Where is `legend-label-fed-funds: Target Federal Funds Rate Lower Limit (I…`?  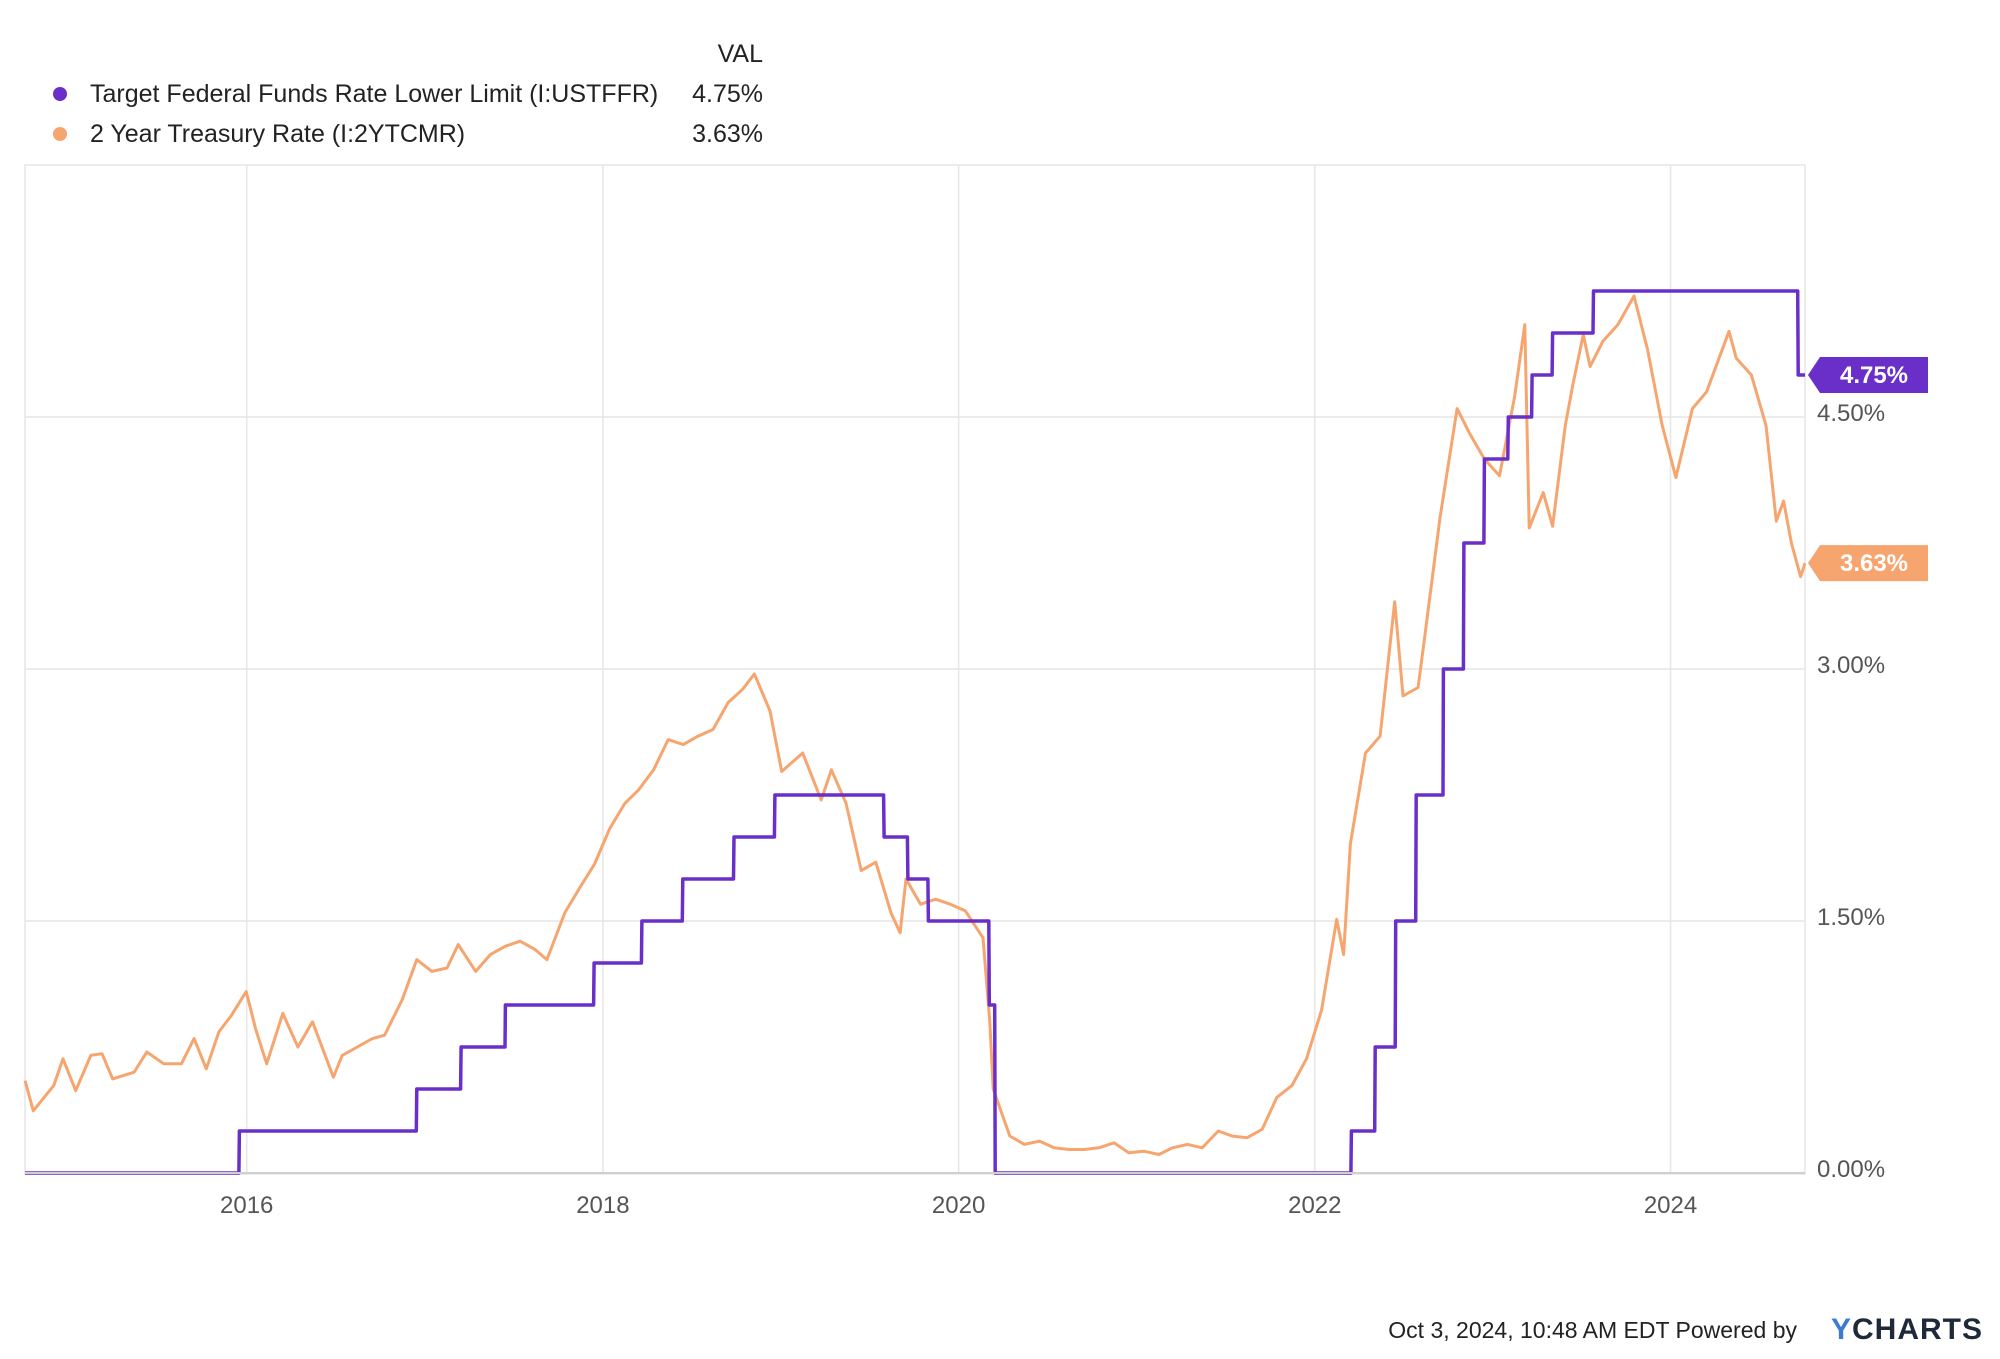 legend-label-fed-funds: Target Federal Funds Rate Lower Limit (I… is located at coordinates (374, 94).